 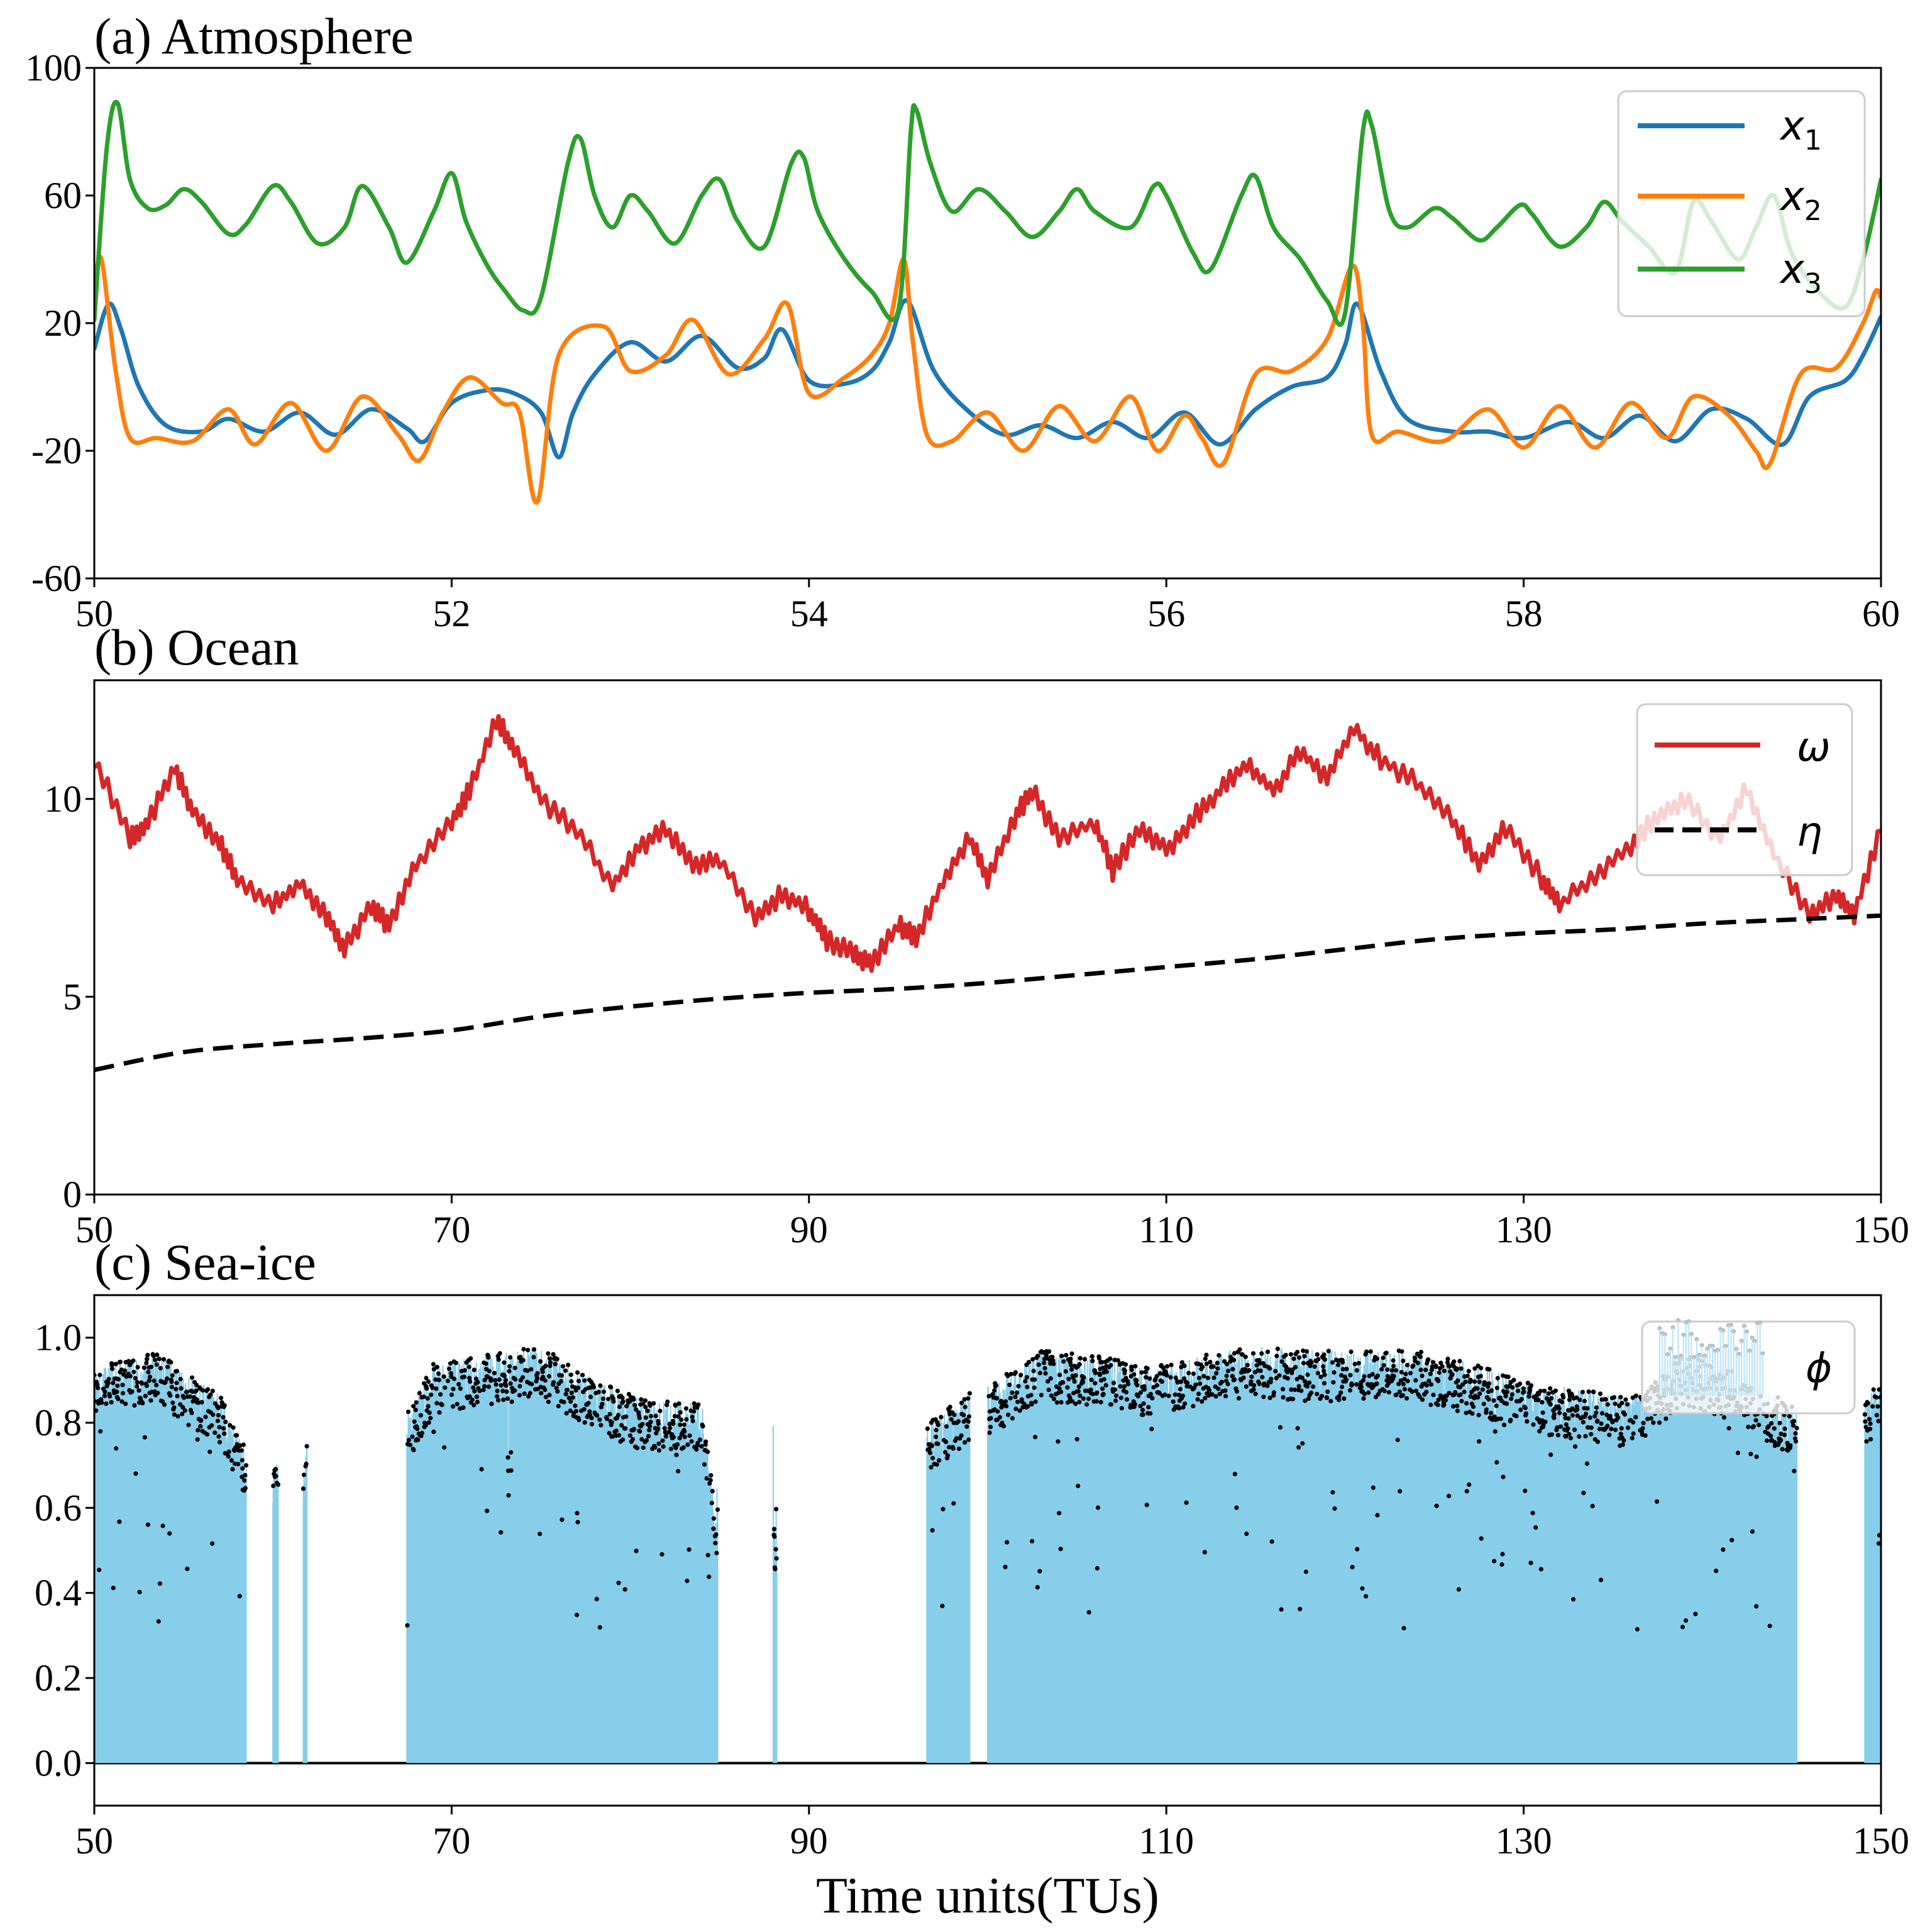 What do you see at coordinates (59, 1763) in the screenshot?
I see `sea-ice-ytick-label: 0.0` at bounding box center [59, 1763].